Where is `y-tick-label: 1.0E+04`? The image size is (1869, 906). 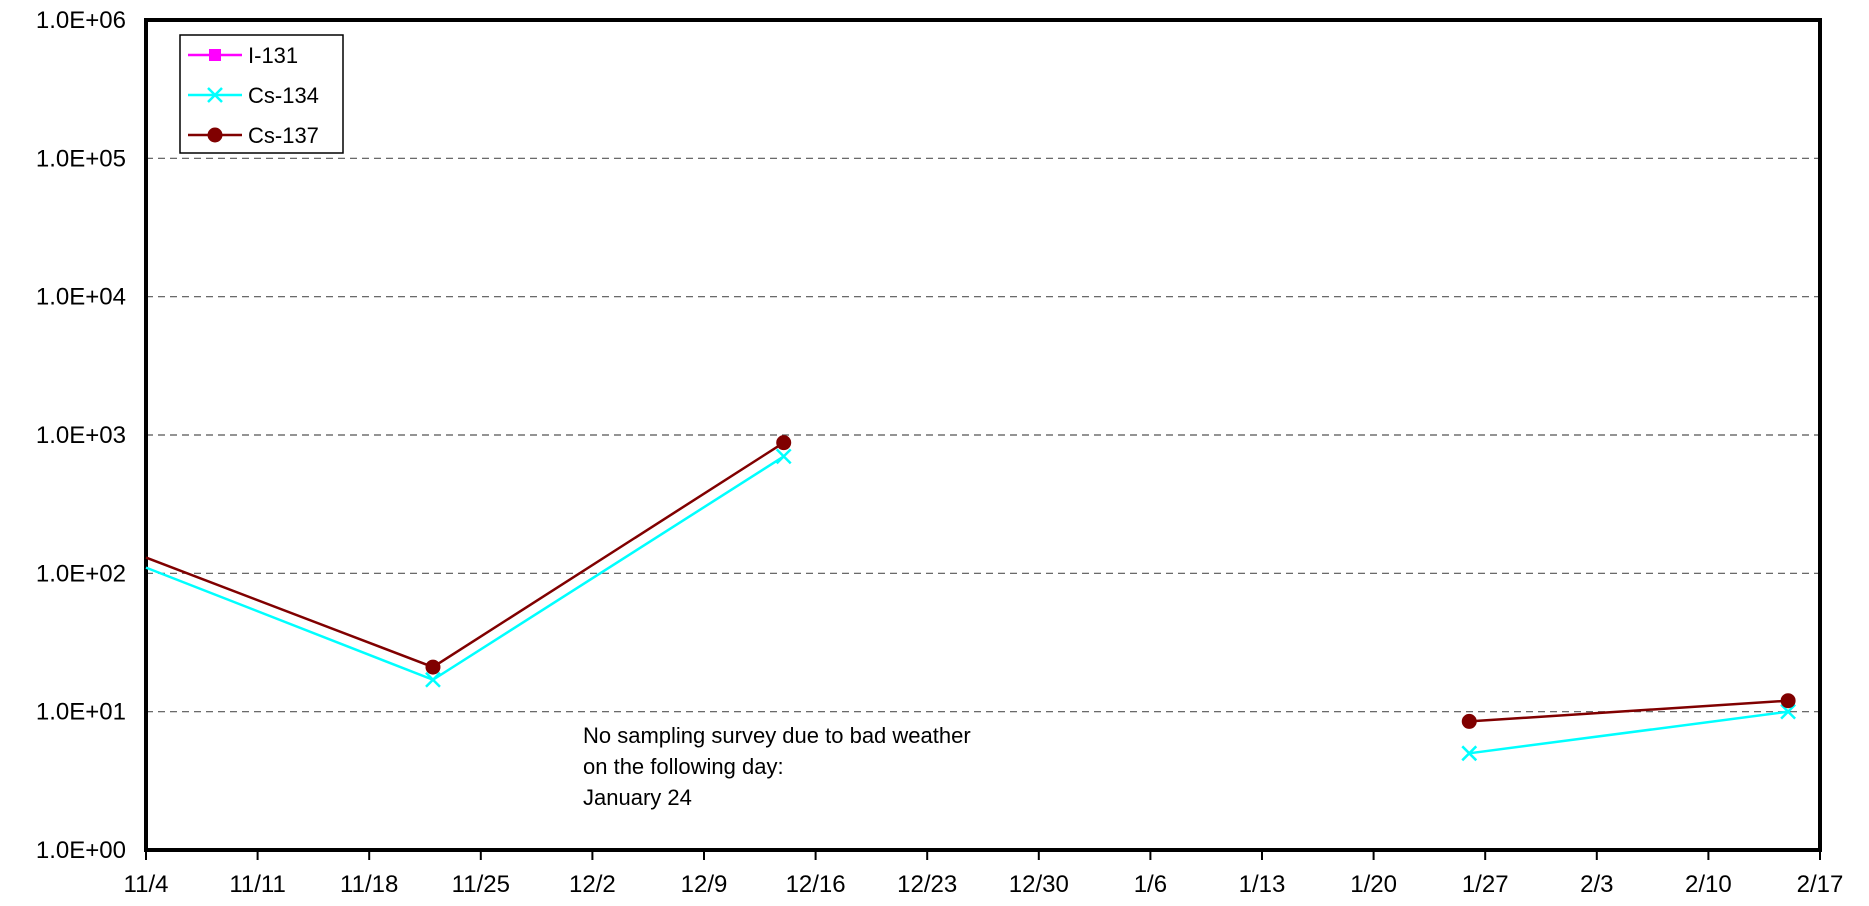
y-tick-label: 1.0E+04 is located at coordinates (81, 297).